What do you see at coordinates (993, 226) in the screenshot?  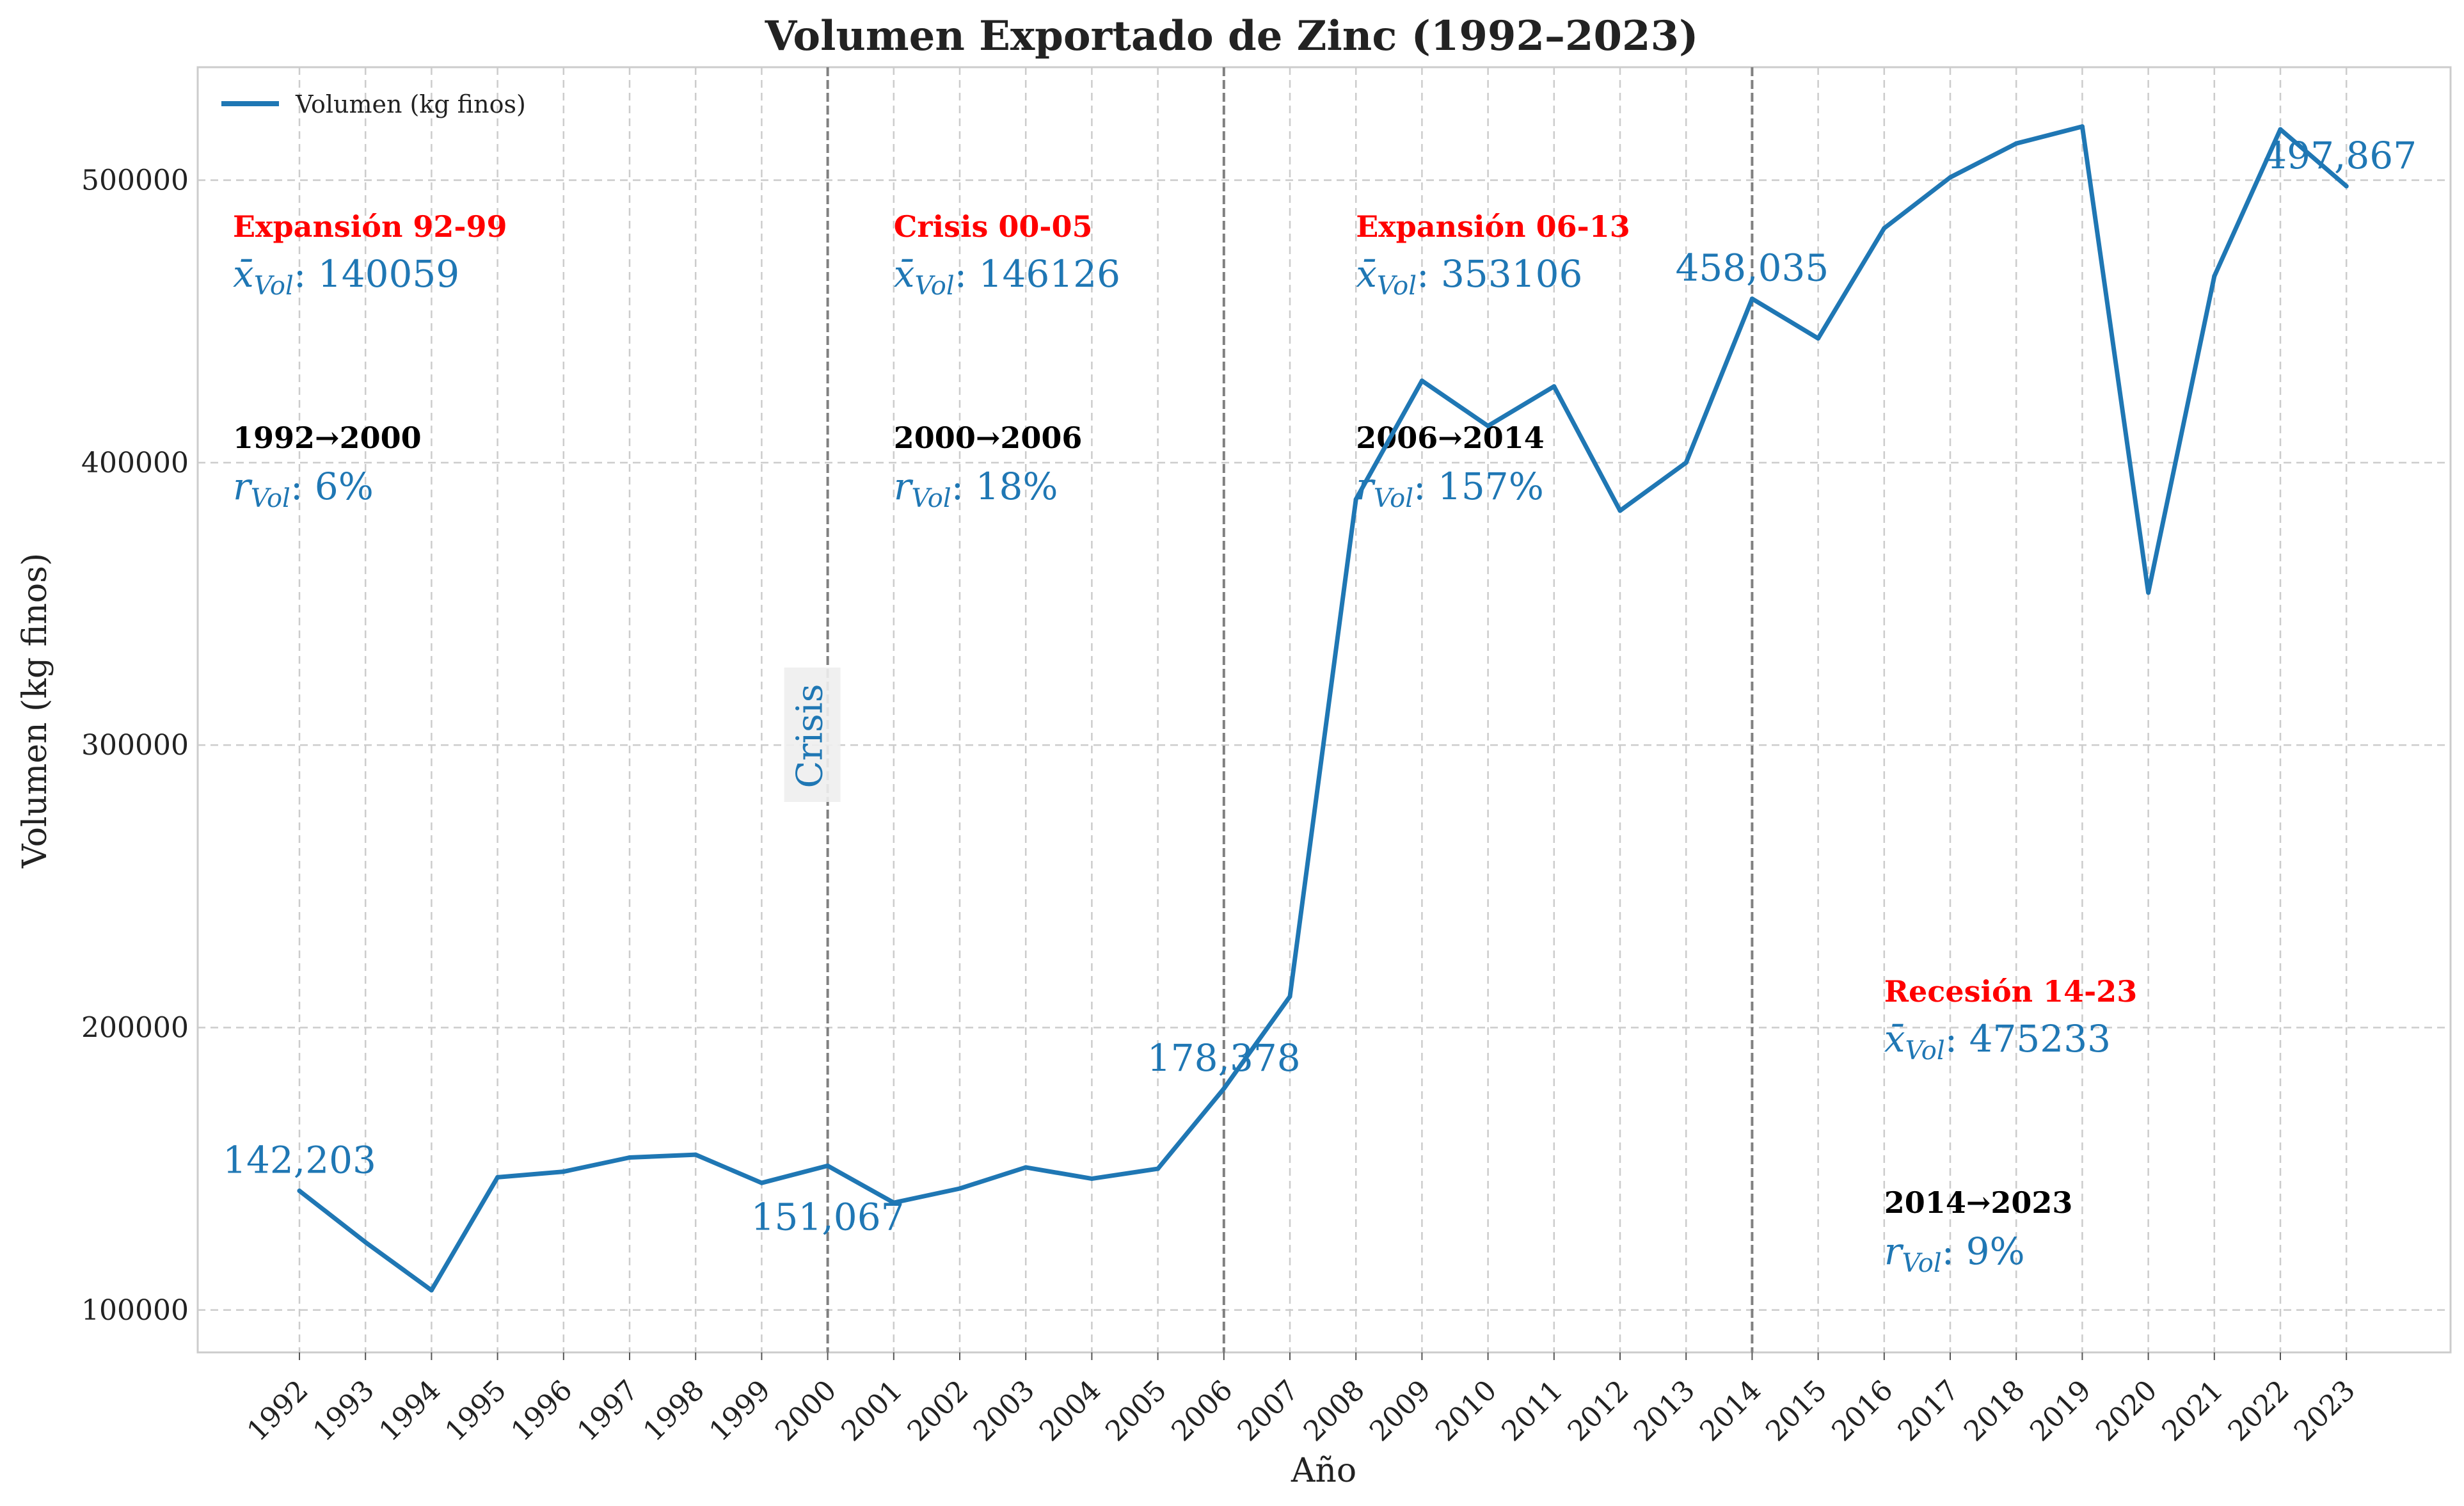 I see `period-name: Crisis 00-05` at bounding box center [993, 226].